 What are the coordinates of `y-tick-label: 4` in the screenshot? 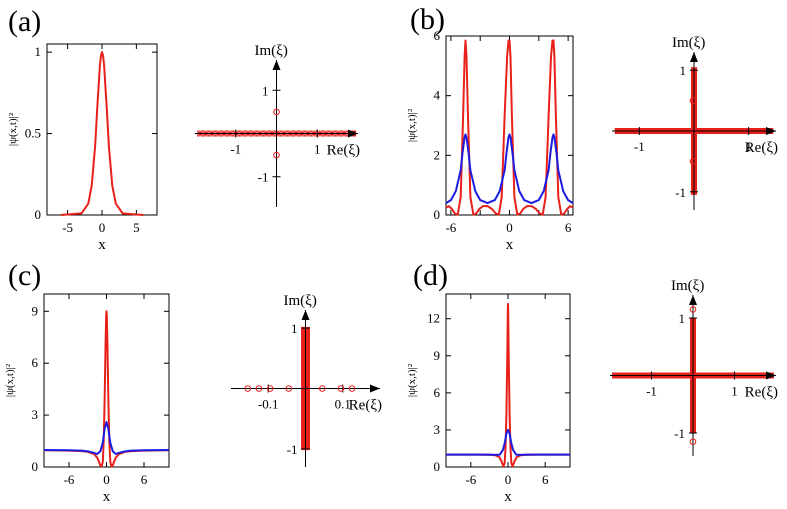 It's located at (437, 95).